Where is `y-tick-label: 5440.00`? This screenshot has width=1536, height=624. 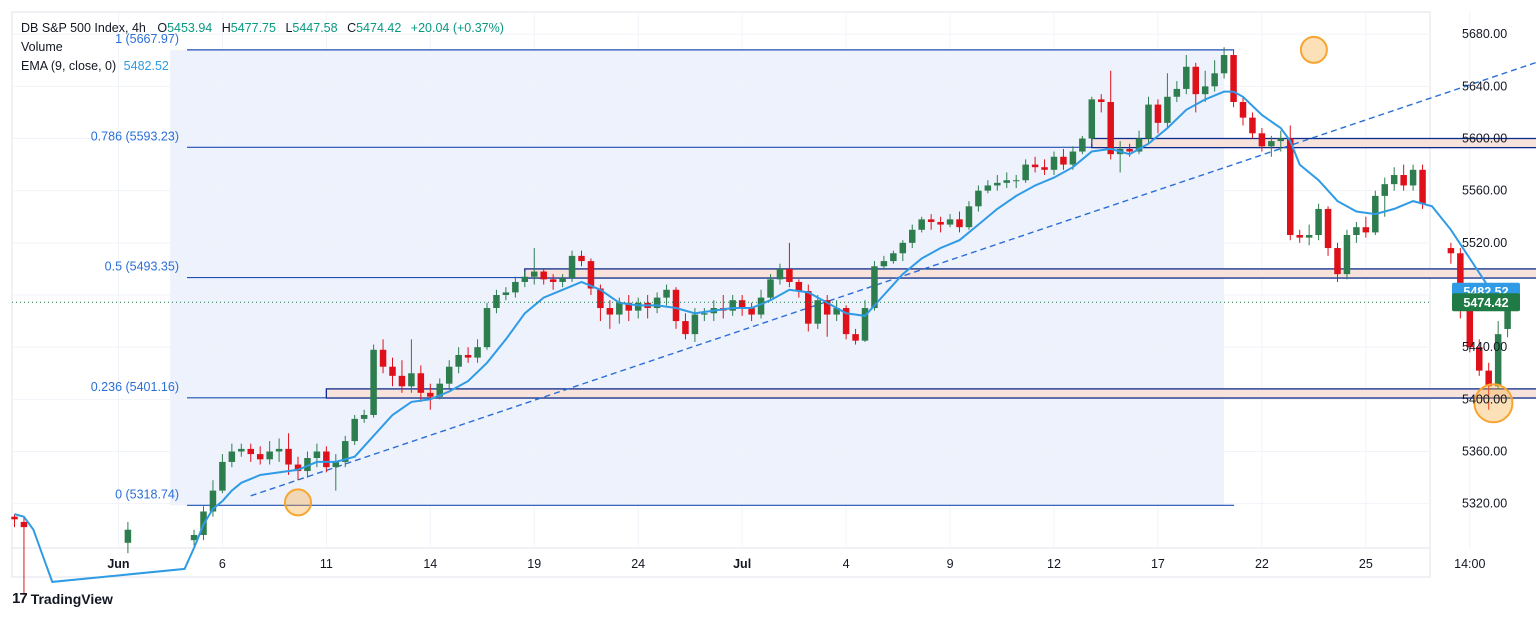
y-tick-label: 5440.00 is located at coordinates (1484, 347).